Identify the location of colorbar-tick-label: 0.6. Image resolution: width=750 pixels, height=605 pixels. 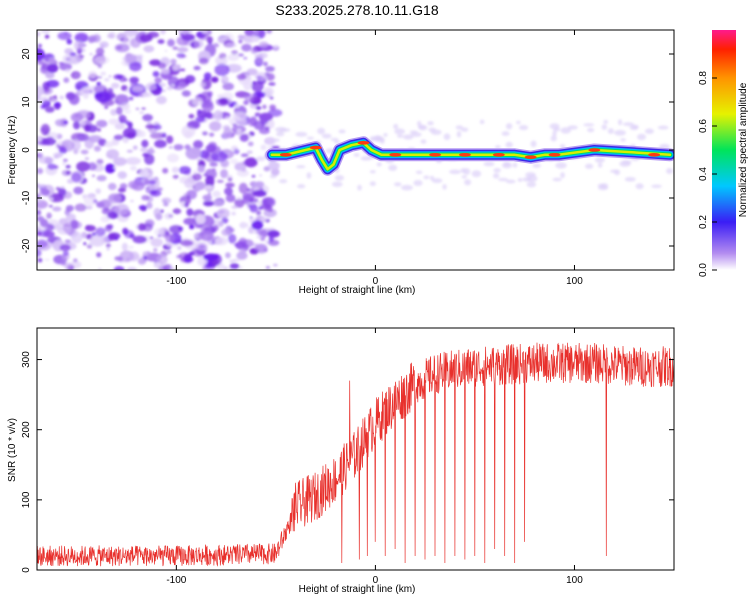
(703, 126).